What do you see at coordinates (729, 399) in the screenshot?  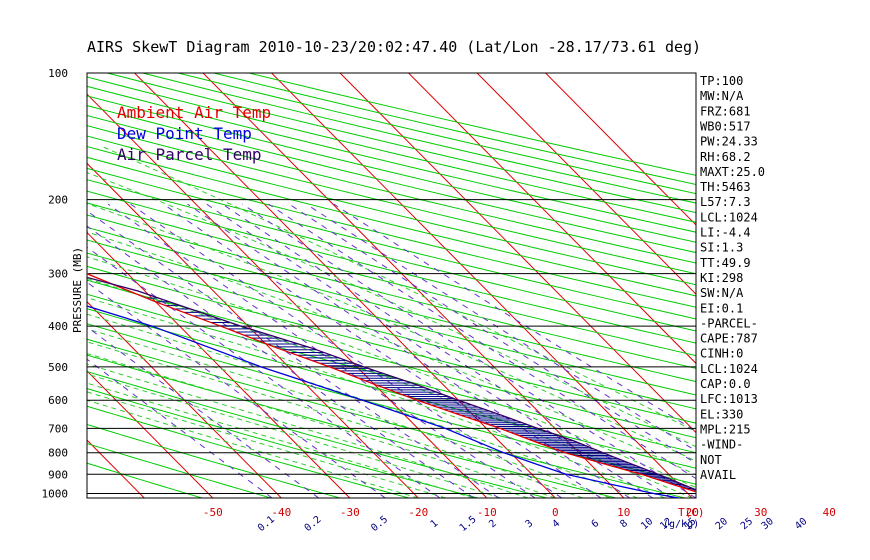 I see `stat-row: LFC:1013` at bounding box center [729, 399].